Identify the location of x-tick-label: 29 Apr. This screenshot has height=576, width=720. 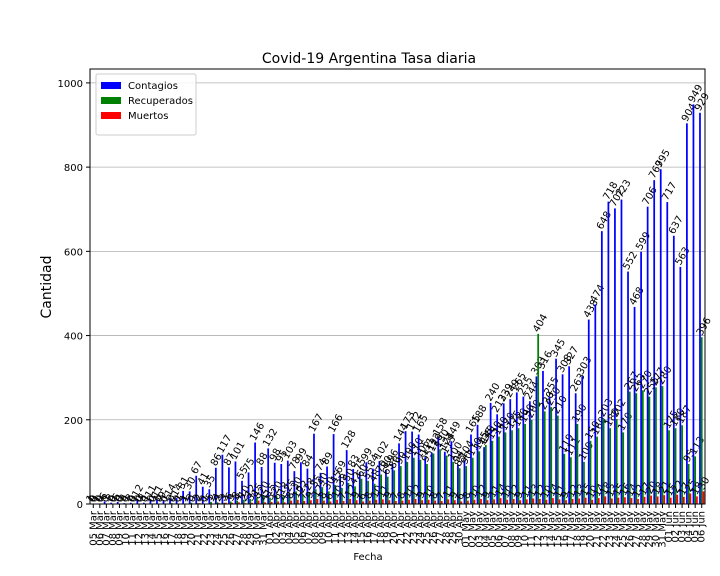
(453, 527).